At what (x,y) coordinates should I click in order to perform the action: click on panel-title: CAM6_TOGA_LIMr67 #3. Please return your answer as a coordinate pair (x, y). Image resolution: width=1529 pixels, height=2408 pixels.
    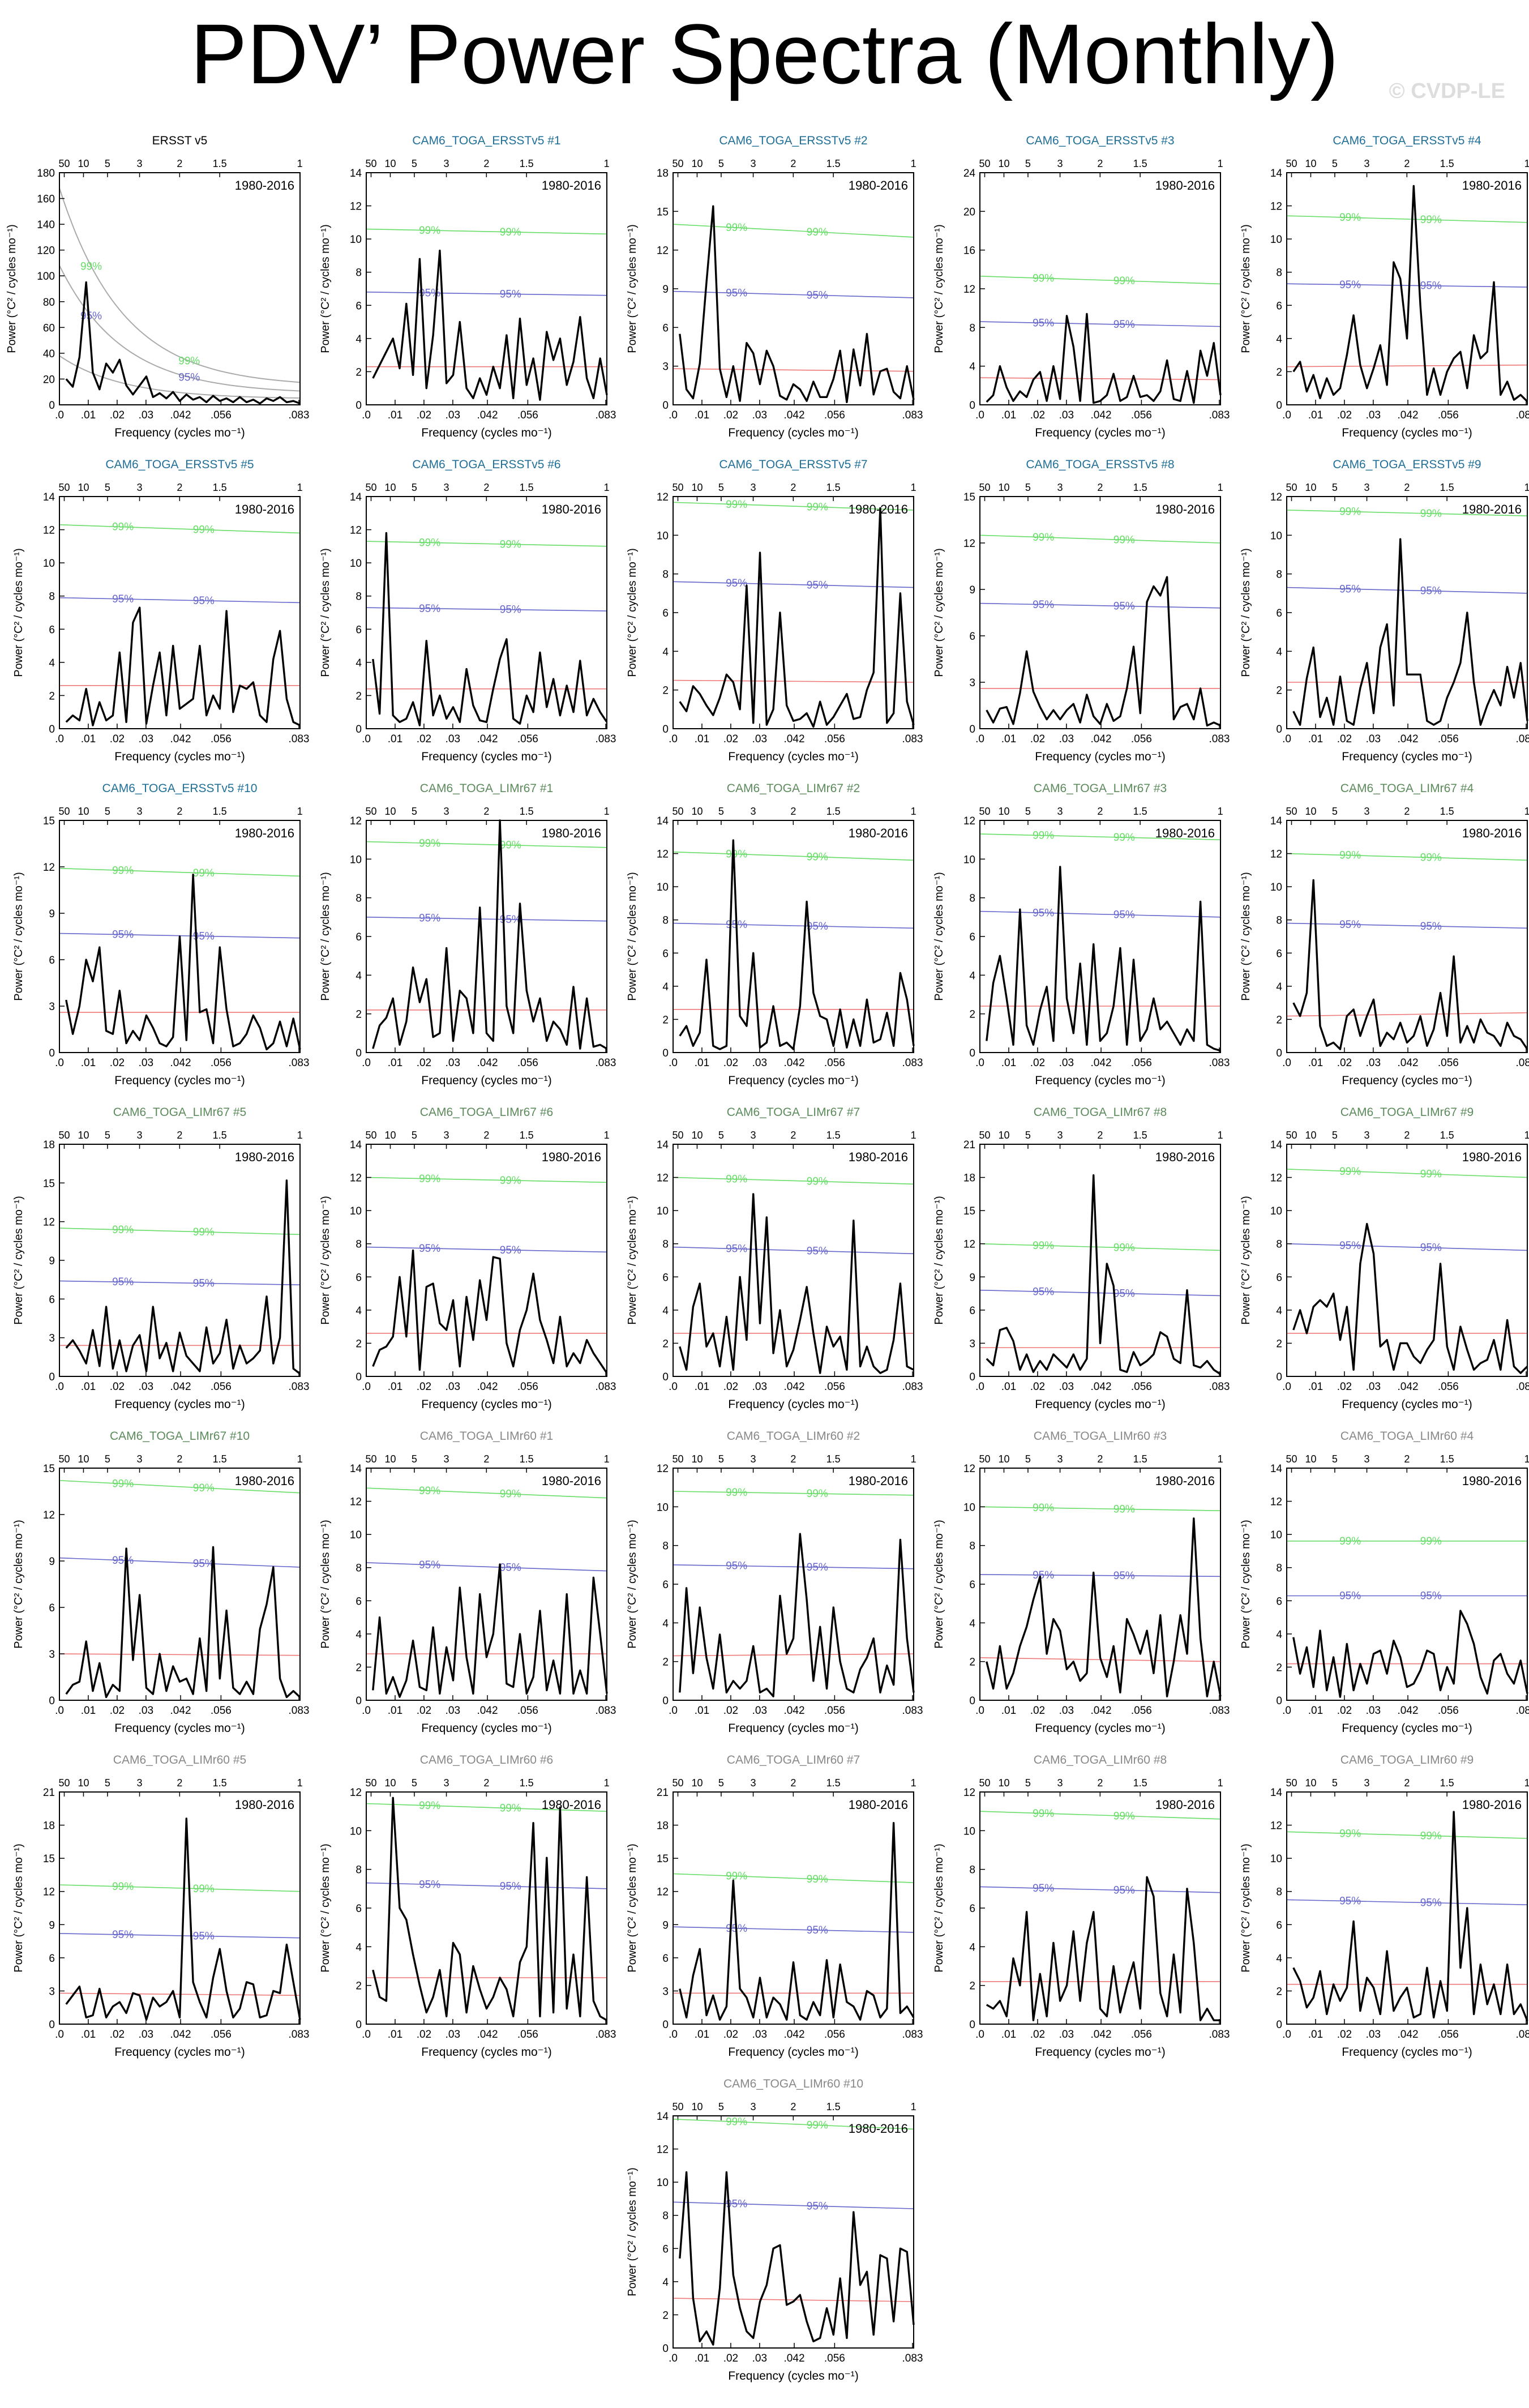
    Looking at the image, I should click on (1100, 788).